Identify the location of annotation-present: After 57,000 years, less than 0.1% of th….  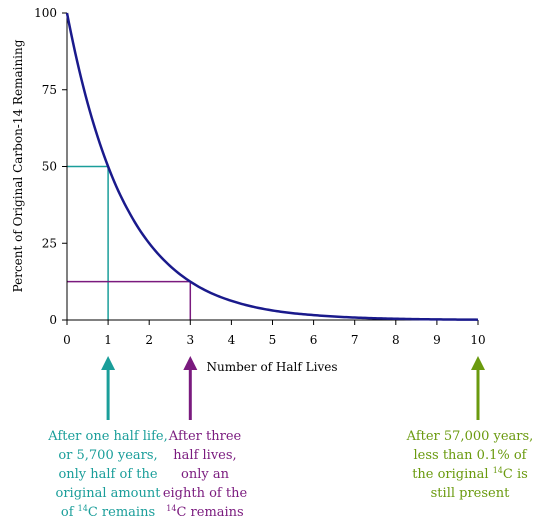
(470, 465).